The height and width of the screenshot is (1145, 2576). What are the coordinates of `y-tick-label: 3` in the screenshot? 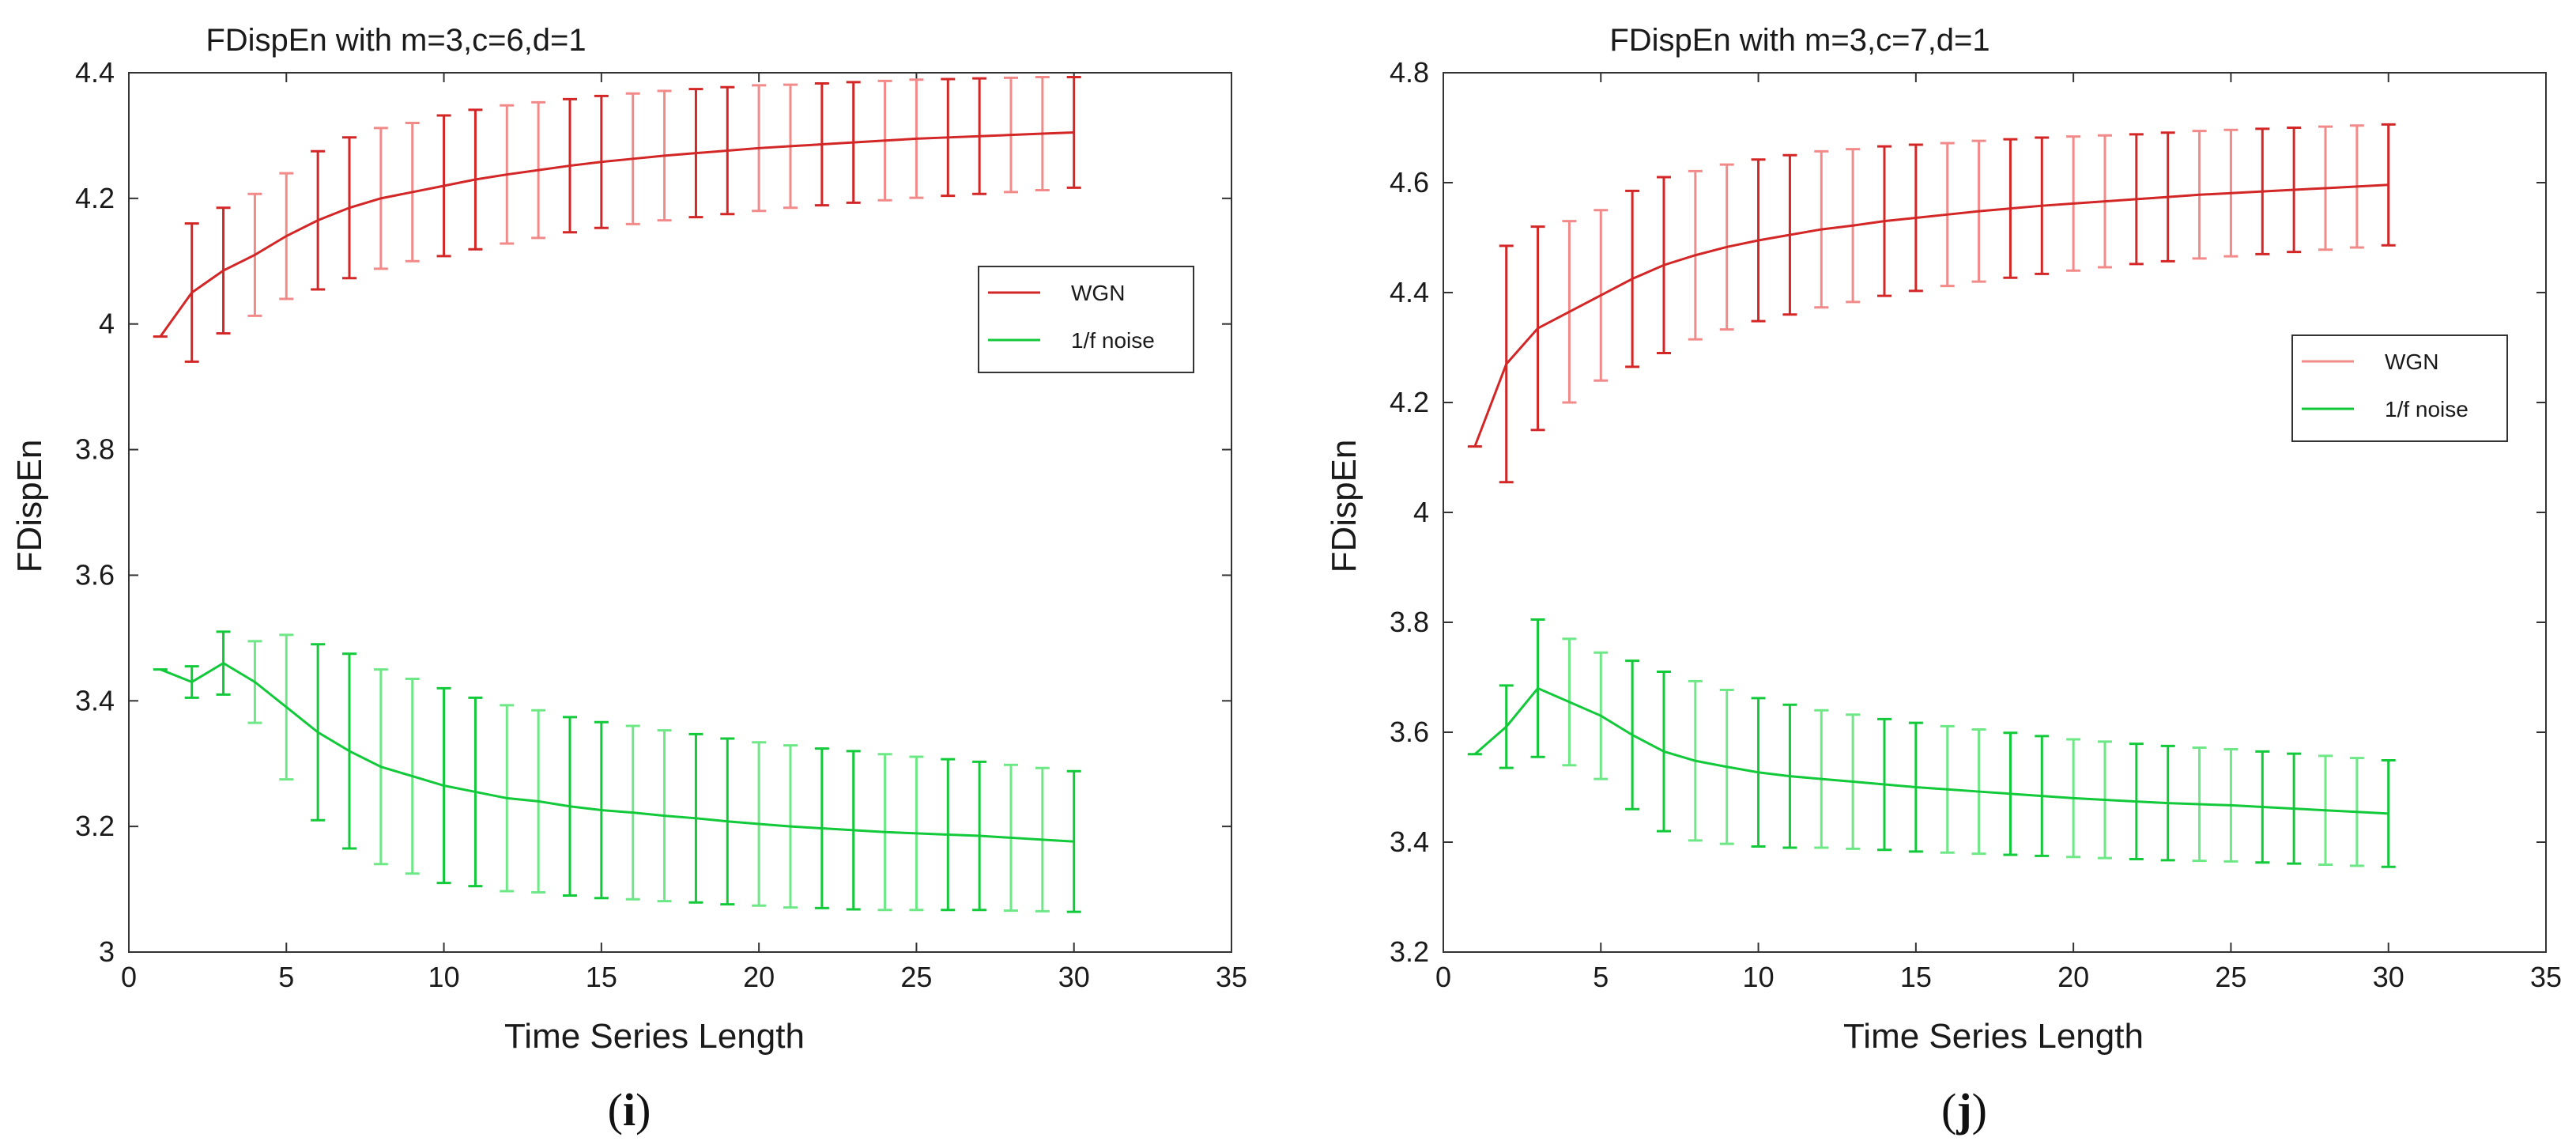 It's located at (107, 951).